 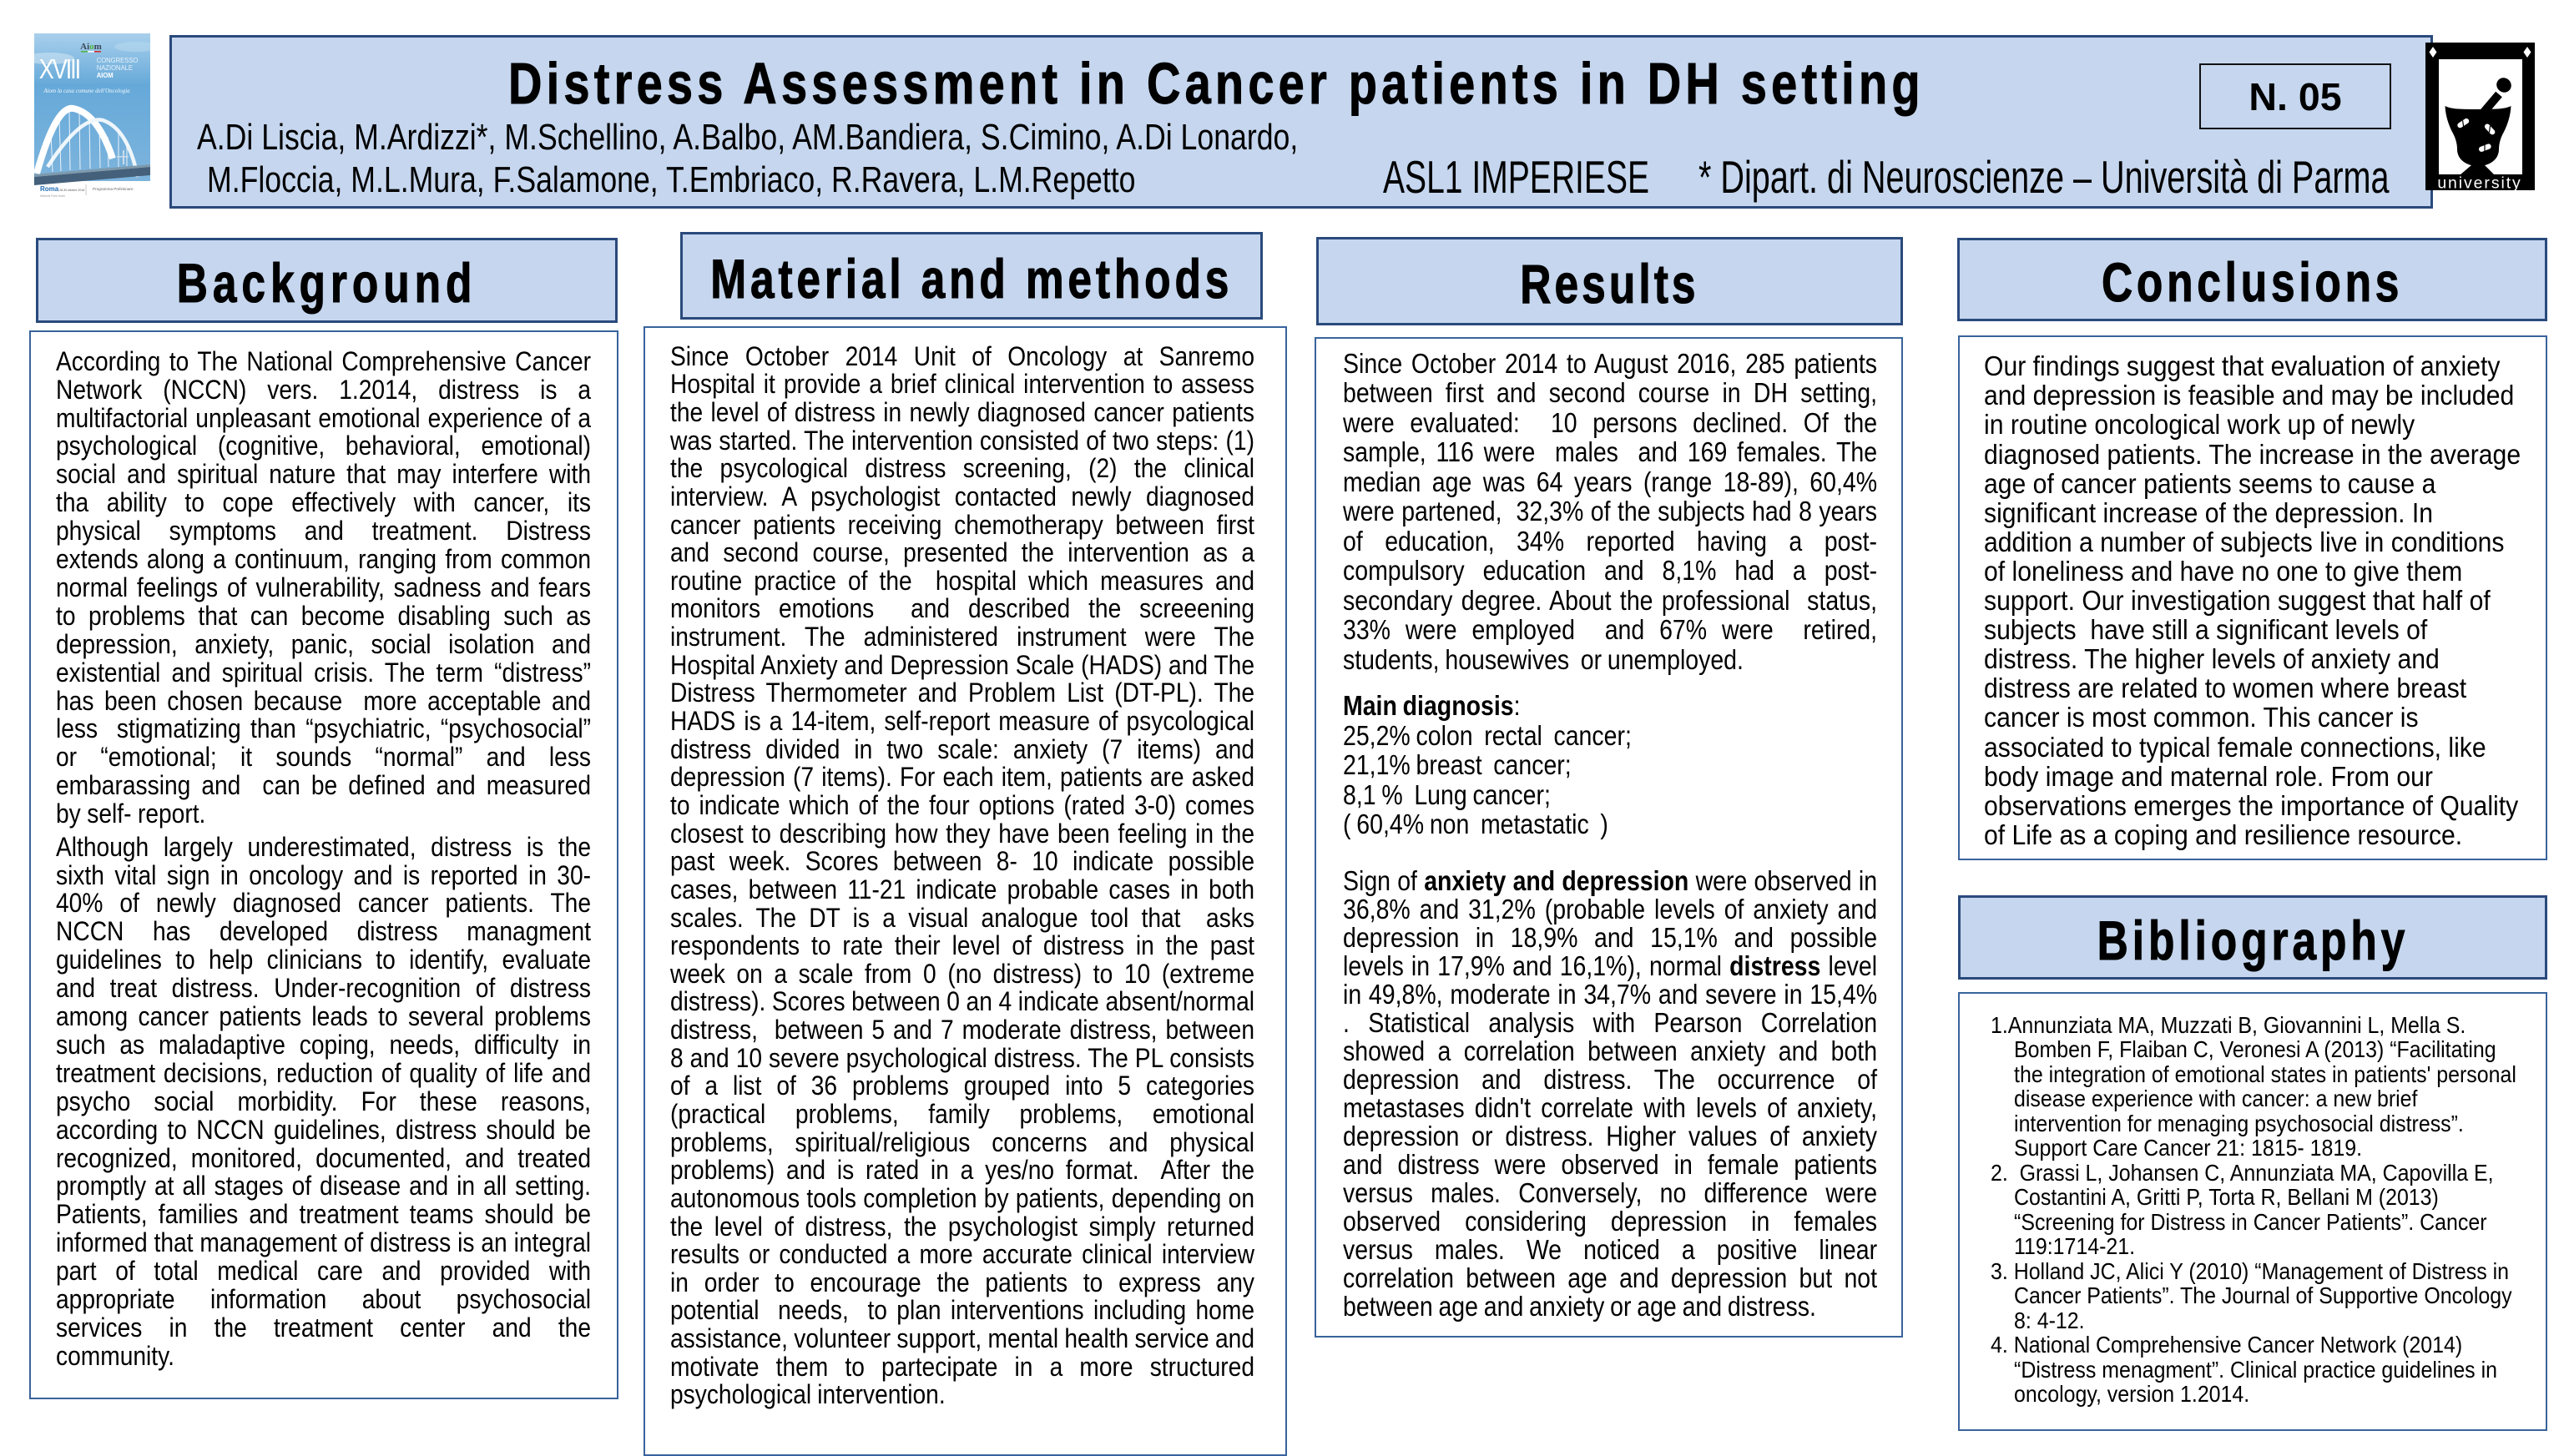 What do you see at coordinates (118, 60) in the screenshot?
I see `svg-text: CONGRESSO` at bounding box center [118, 60].